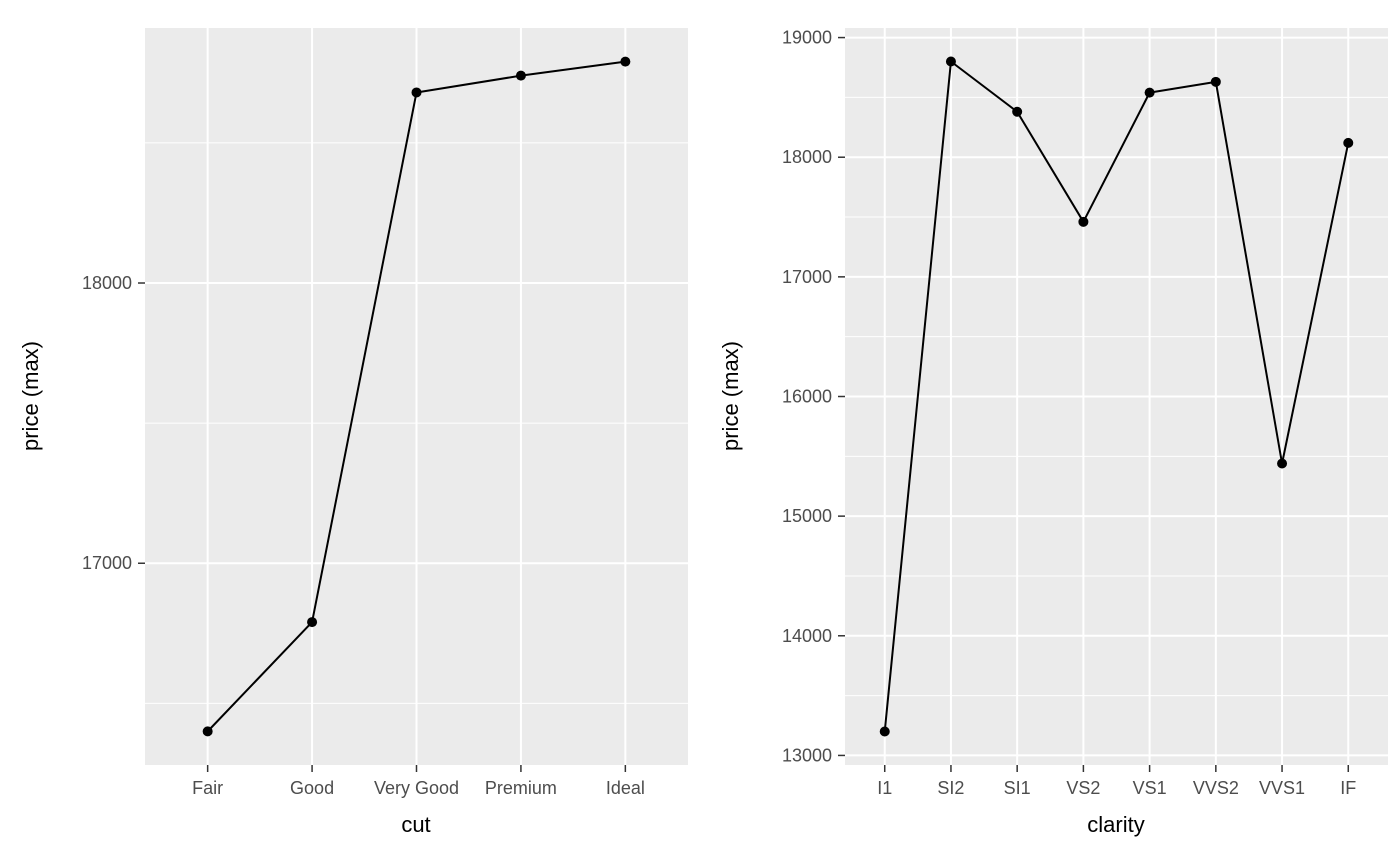  Describe the element at coordinates (1083, 788) in the screenshot. I see `x-tick-label: VS2` at that location.